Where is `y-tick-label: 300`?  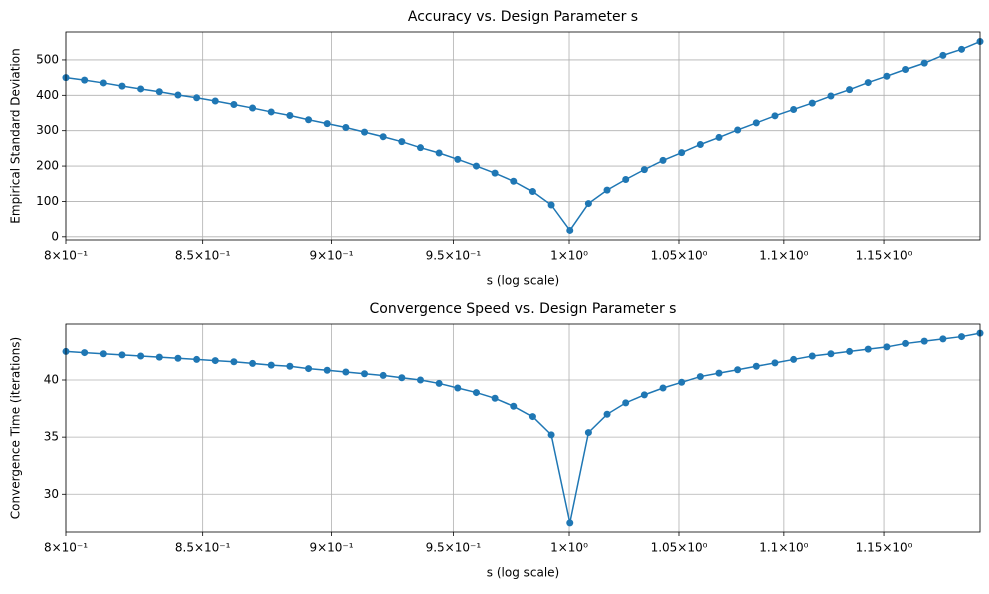
y-tick-label: 300 is located at coordinates (47, 130).